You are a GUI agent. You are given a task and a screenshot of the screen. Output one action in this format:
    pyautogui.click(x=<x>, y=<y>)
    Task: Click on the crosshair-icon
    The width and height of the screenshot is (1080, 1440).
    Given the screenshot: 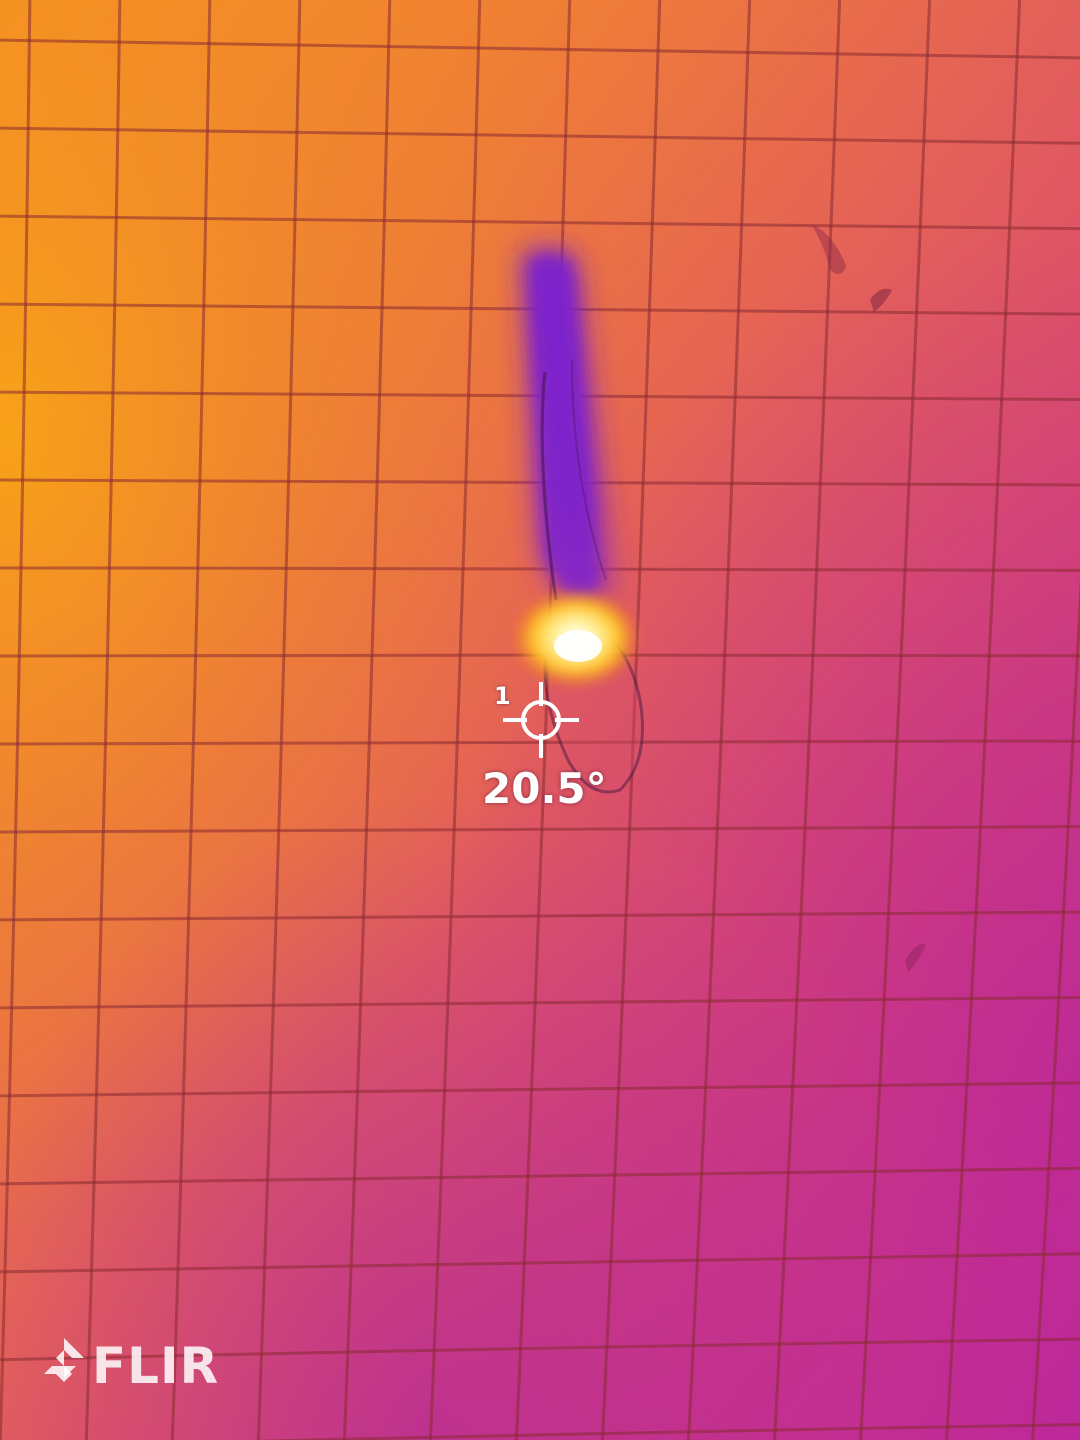 What is the action you would take?
    pyautogui.click(x=541, y=720)
    